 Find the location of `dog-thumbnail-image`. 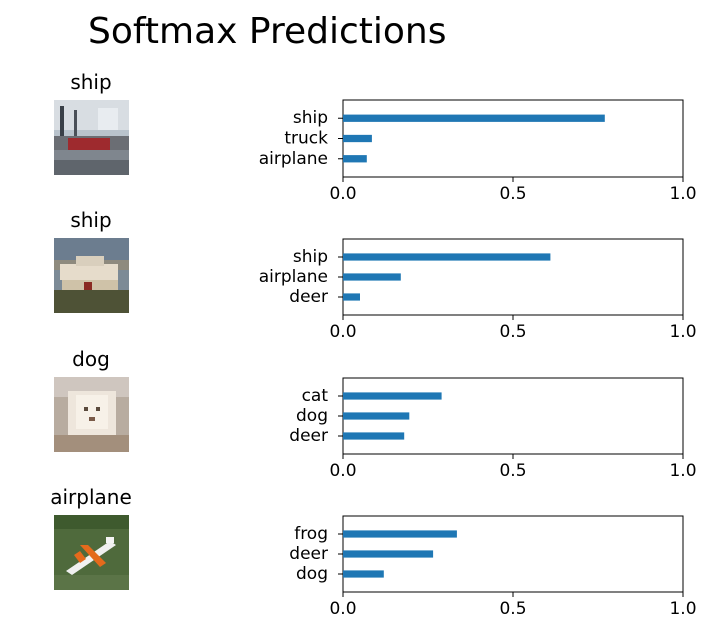

dog-thumbnail-image is located at coordinates (91, 414).